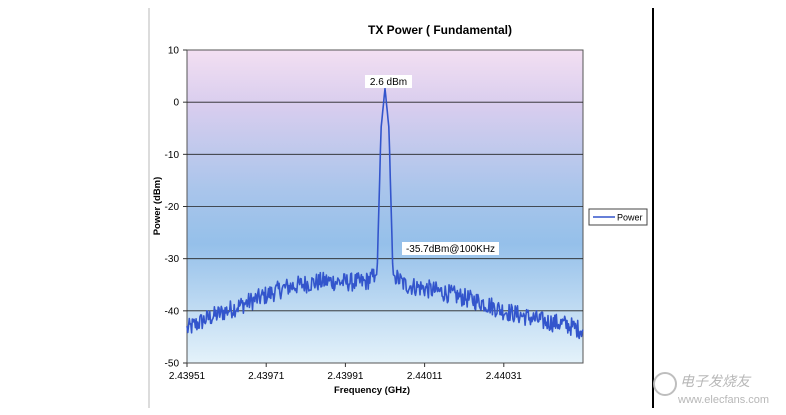 This screenshot has height=415, width=786. I want to click on y-tick-label: 10, so click(174, 51).